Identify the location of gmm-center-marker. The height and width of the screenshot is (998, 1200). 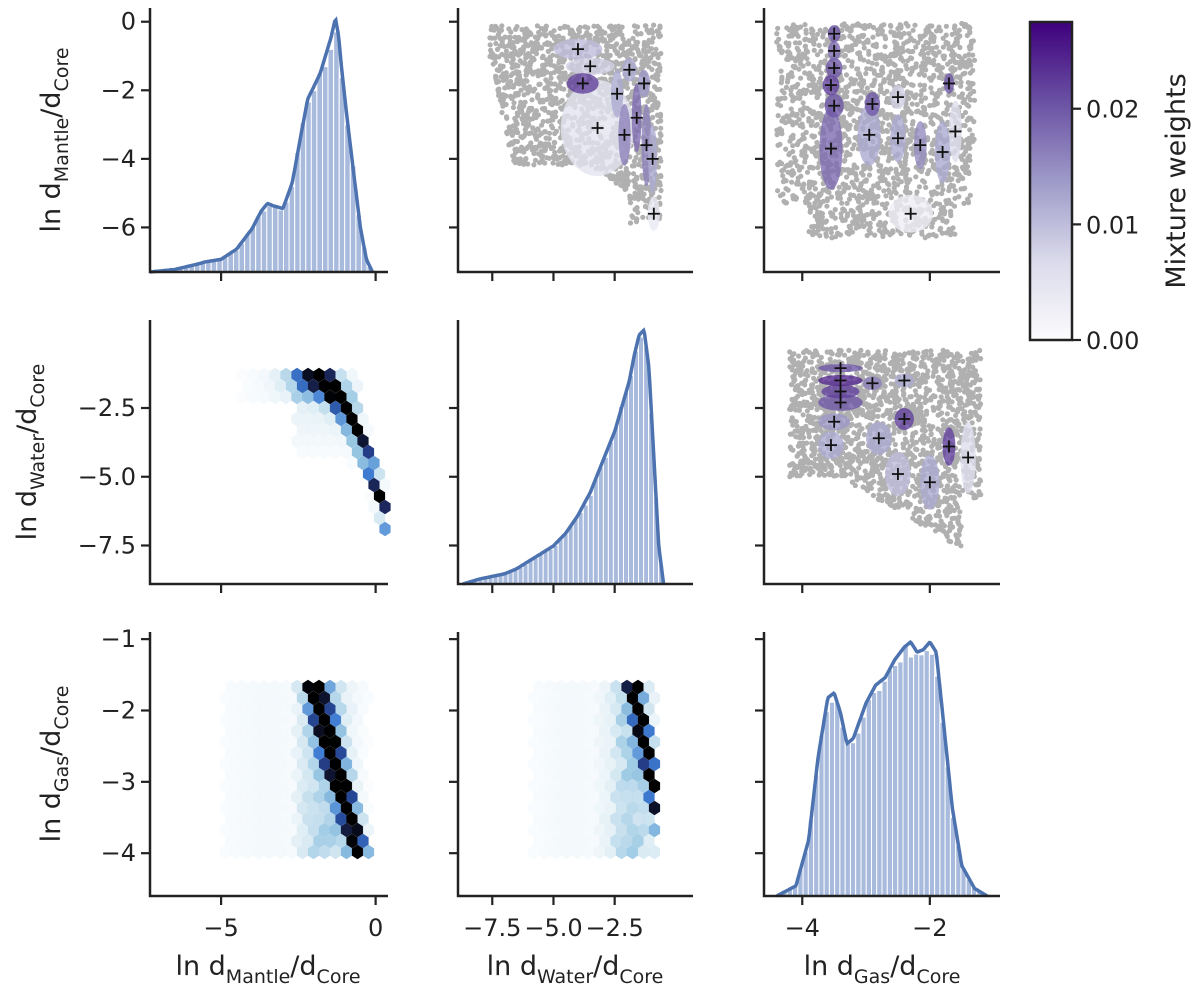
(617, 93).